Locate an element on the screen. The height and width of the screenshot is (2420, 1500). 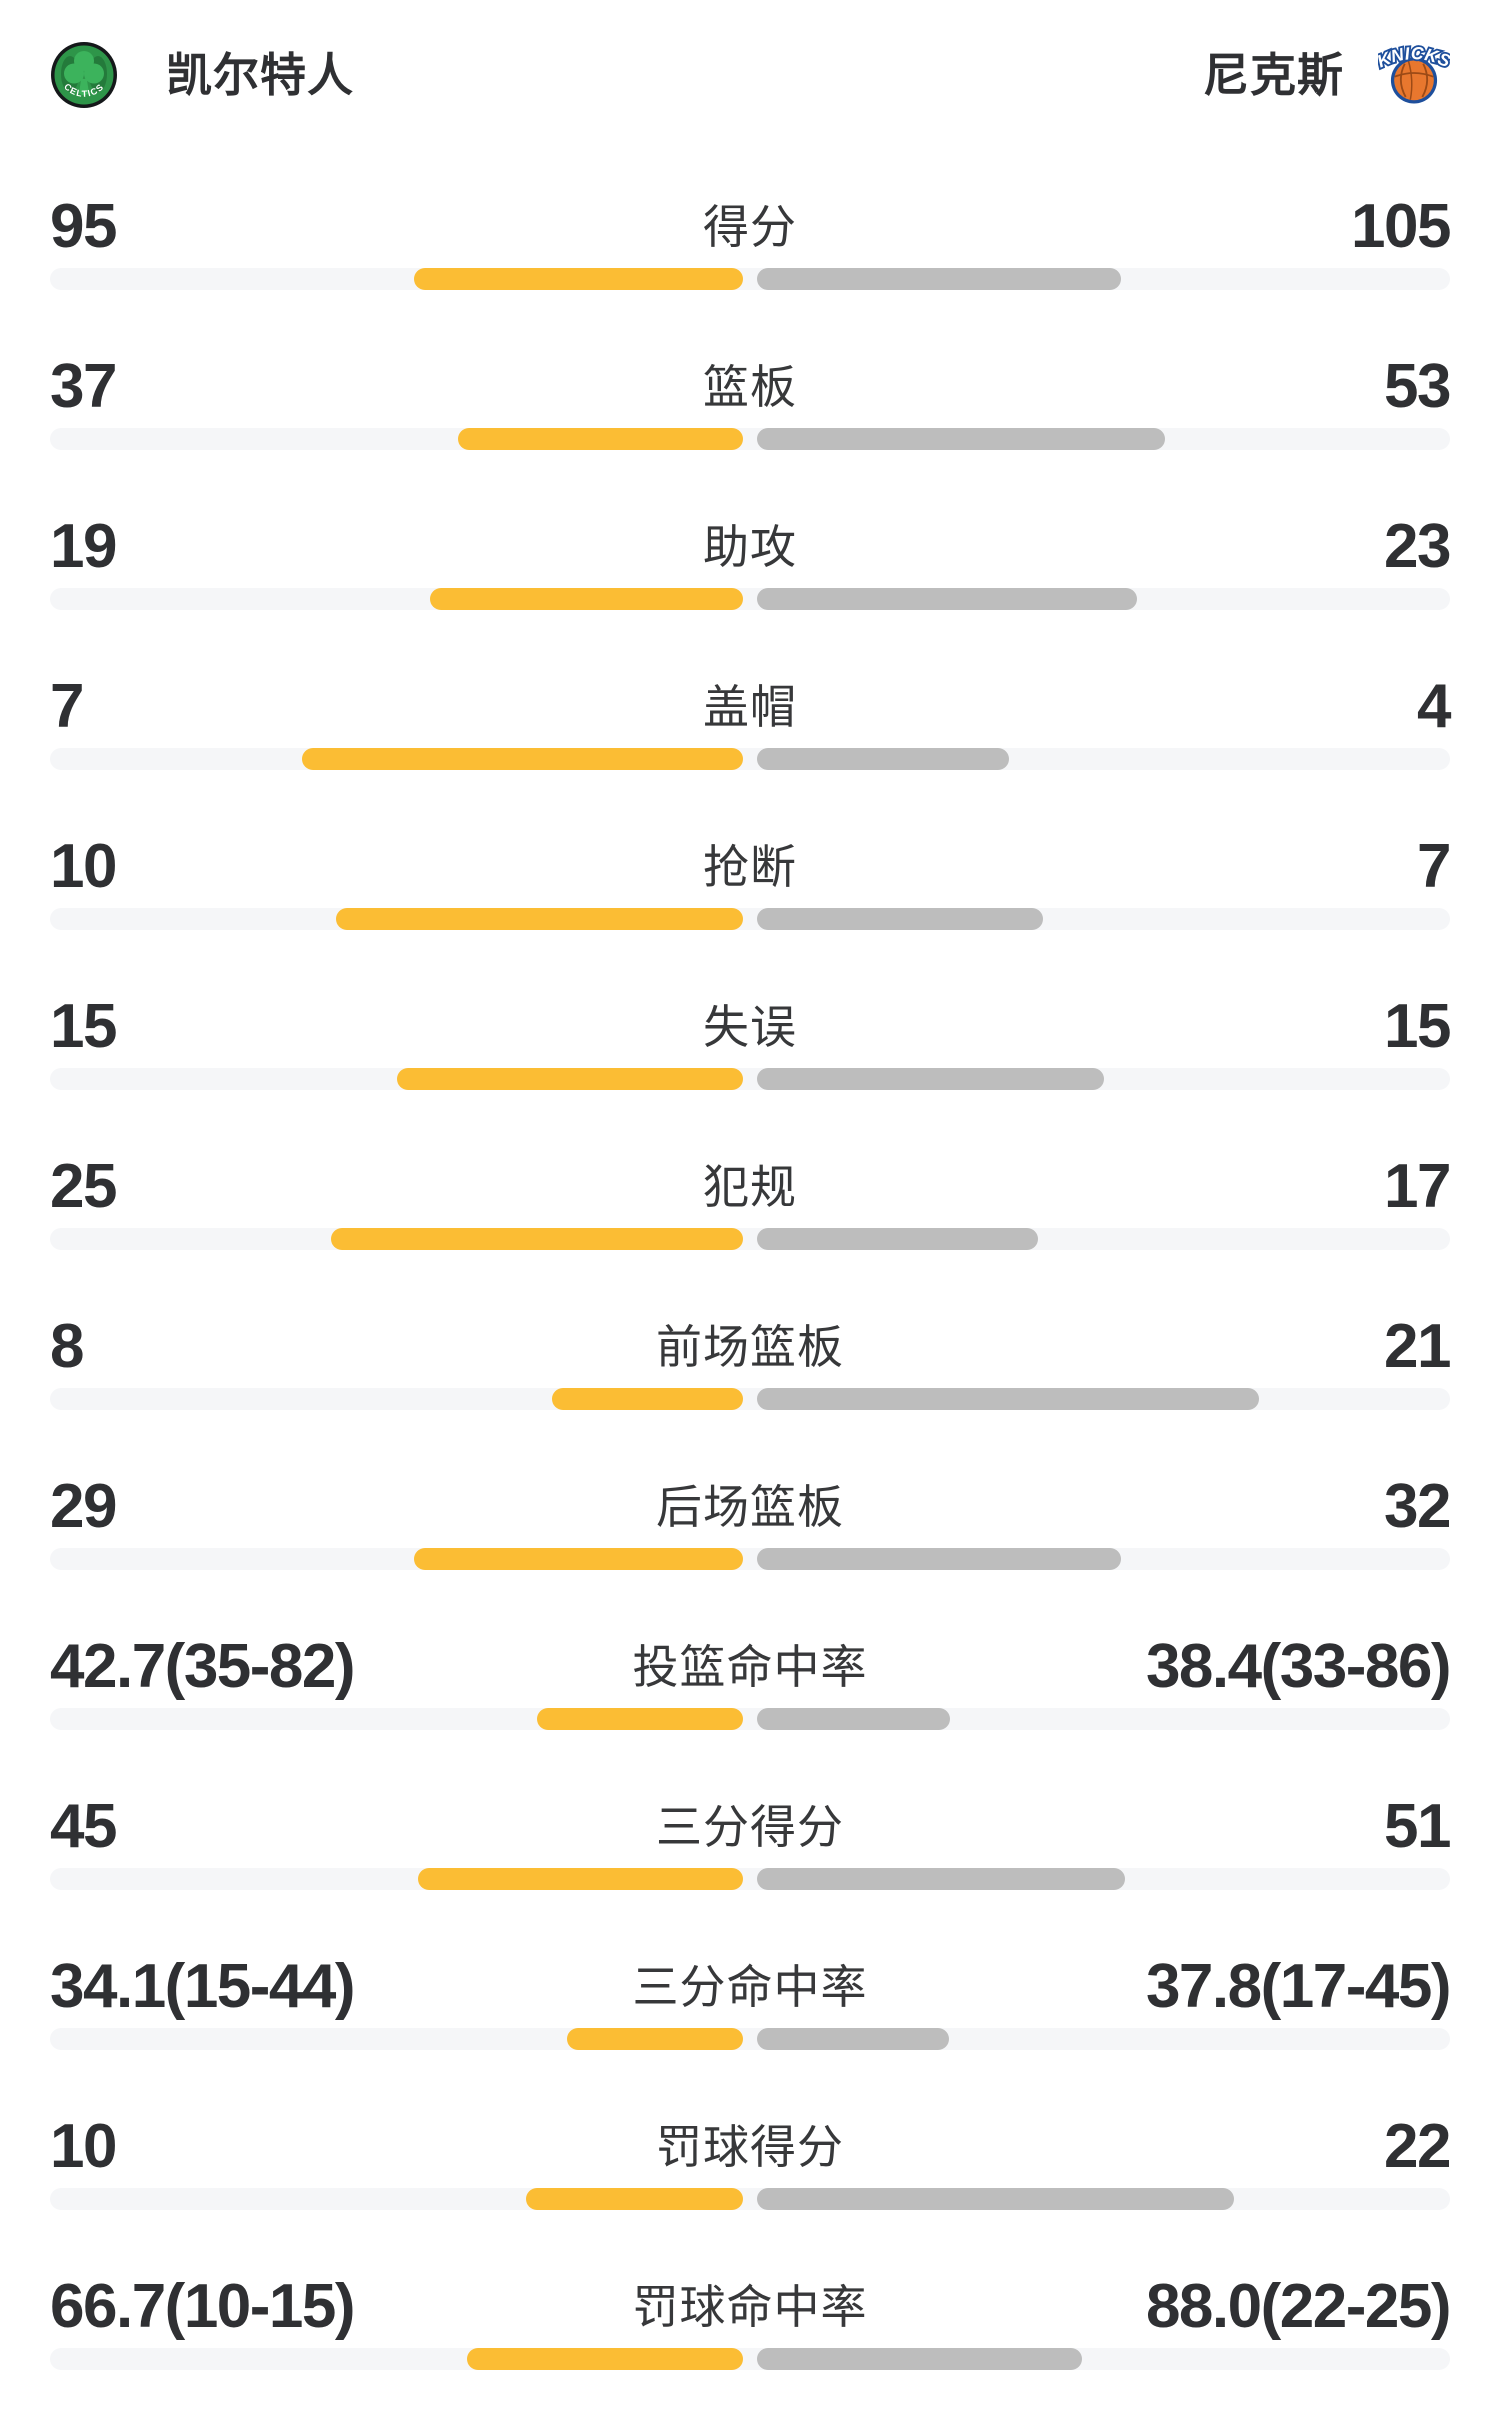
stat-left-value: 95 is located at coordinates (83, 226).